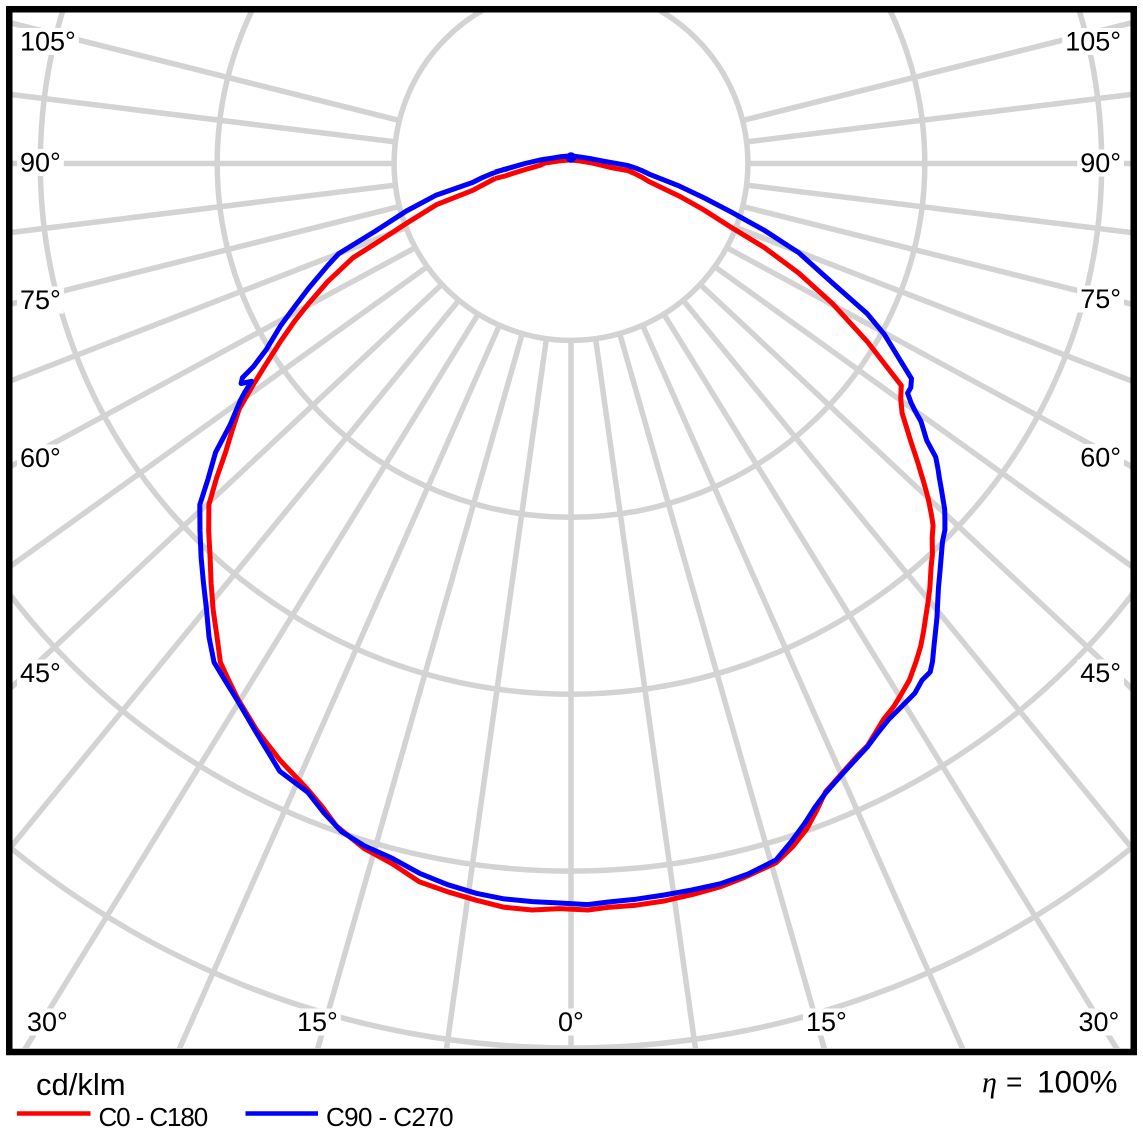  Describe the element at coordinates (153, 1117) in the screenshot. I see `svg-text: C0 - C180` at that location.